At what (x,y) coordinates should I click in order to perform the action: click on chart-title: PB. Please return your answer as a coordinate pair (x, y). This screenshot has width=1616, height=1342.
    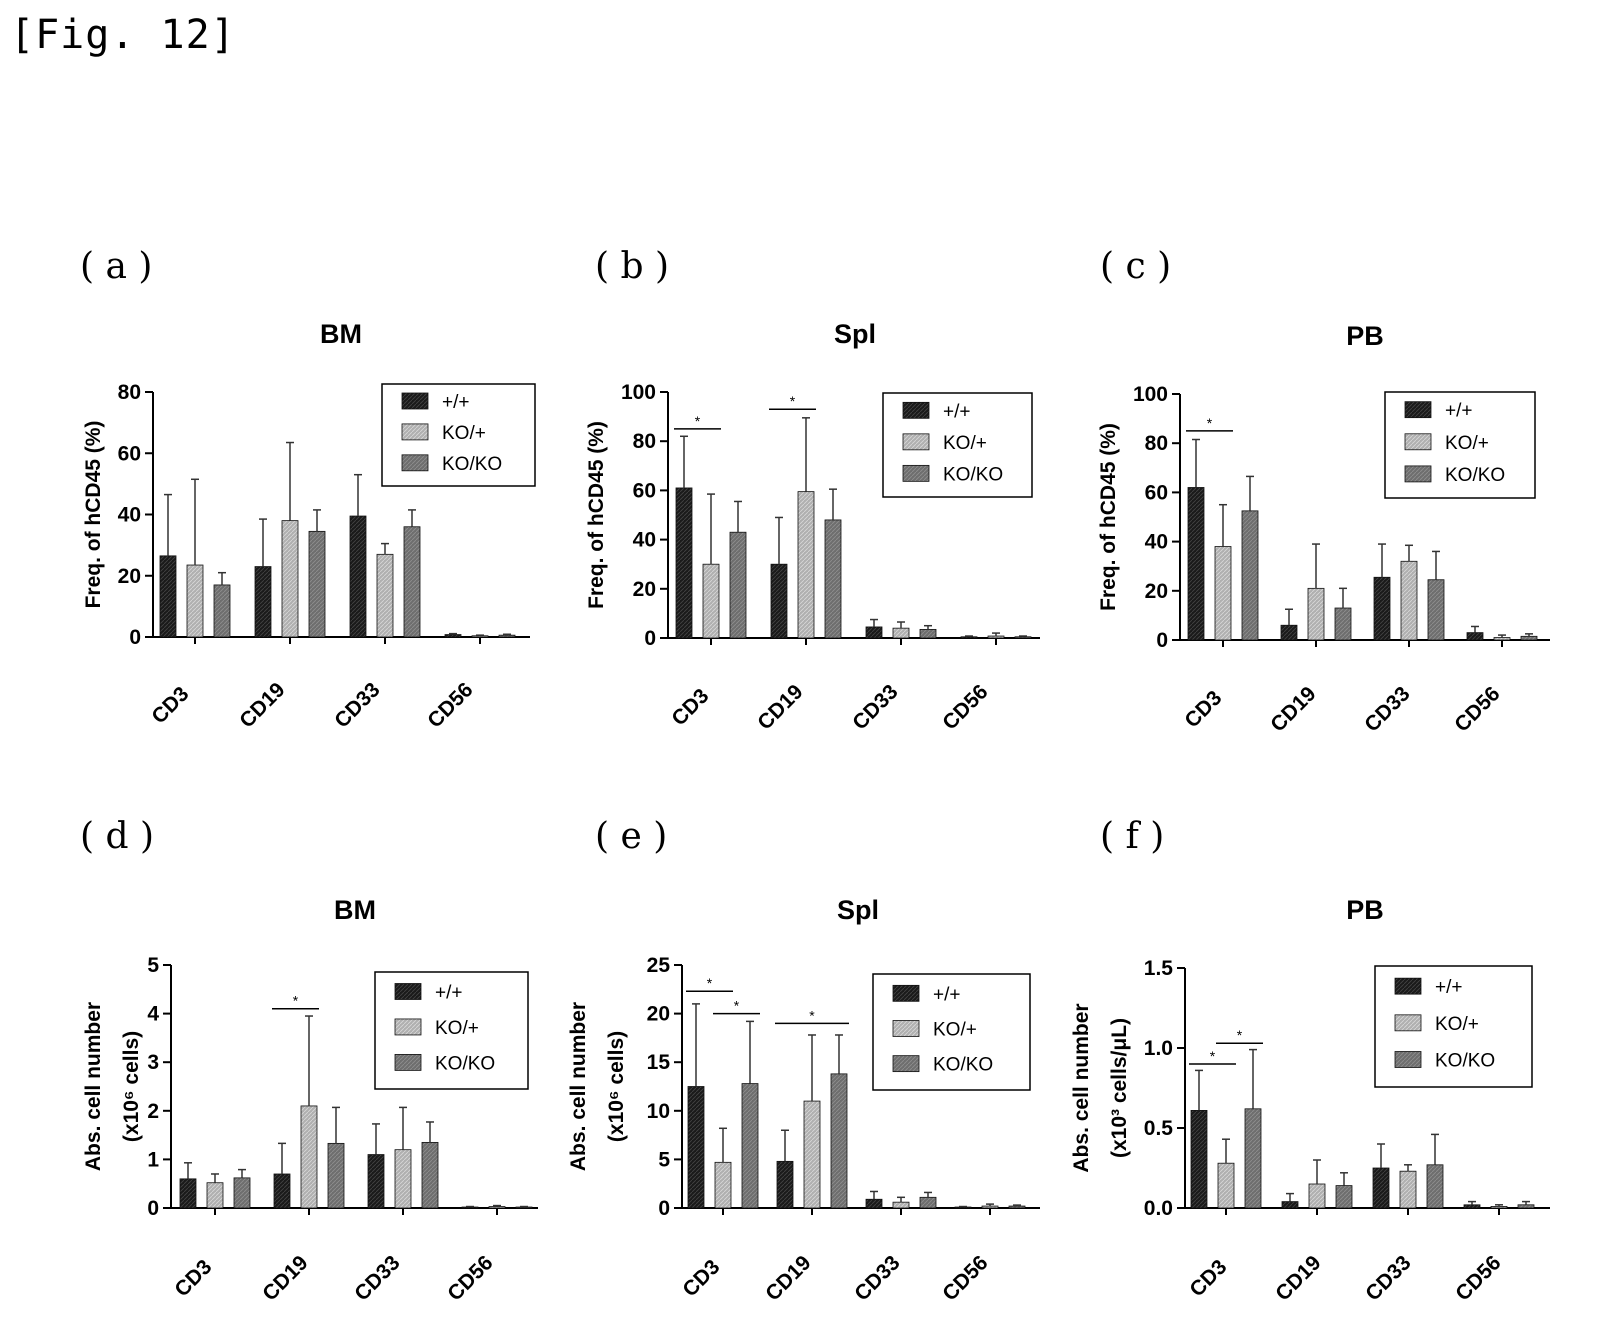
    Looking at the image, I should click on (1365, 910).